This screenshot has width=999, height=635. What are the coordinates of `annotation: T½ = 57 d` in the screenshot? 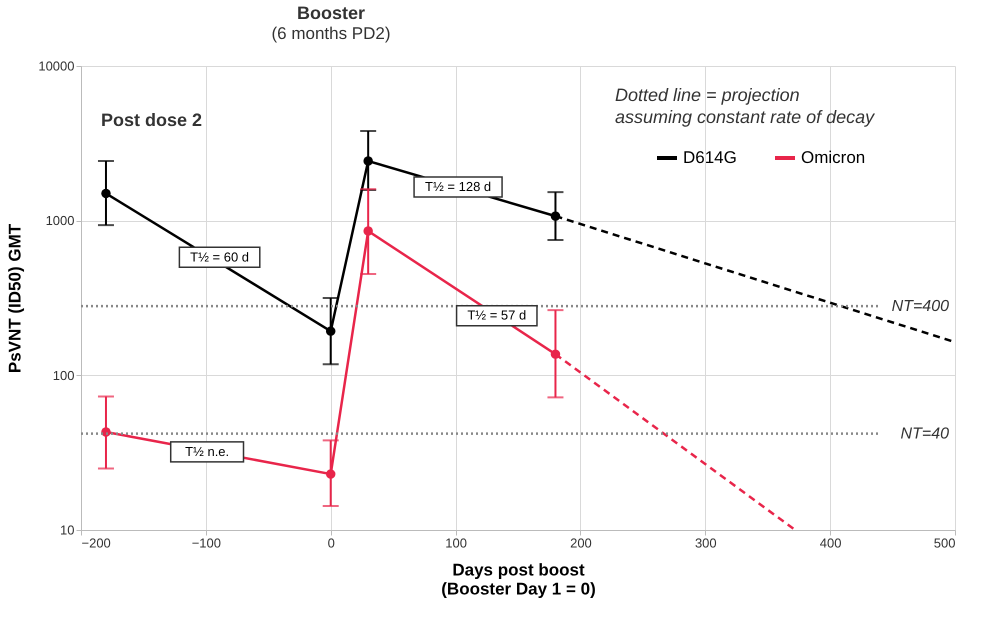 It's located at (496, 315).